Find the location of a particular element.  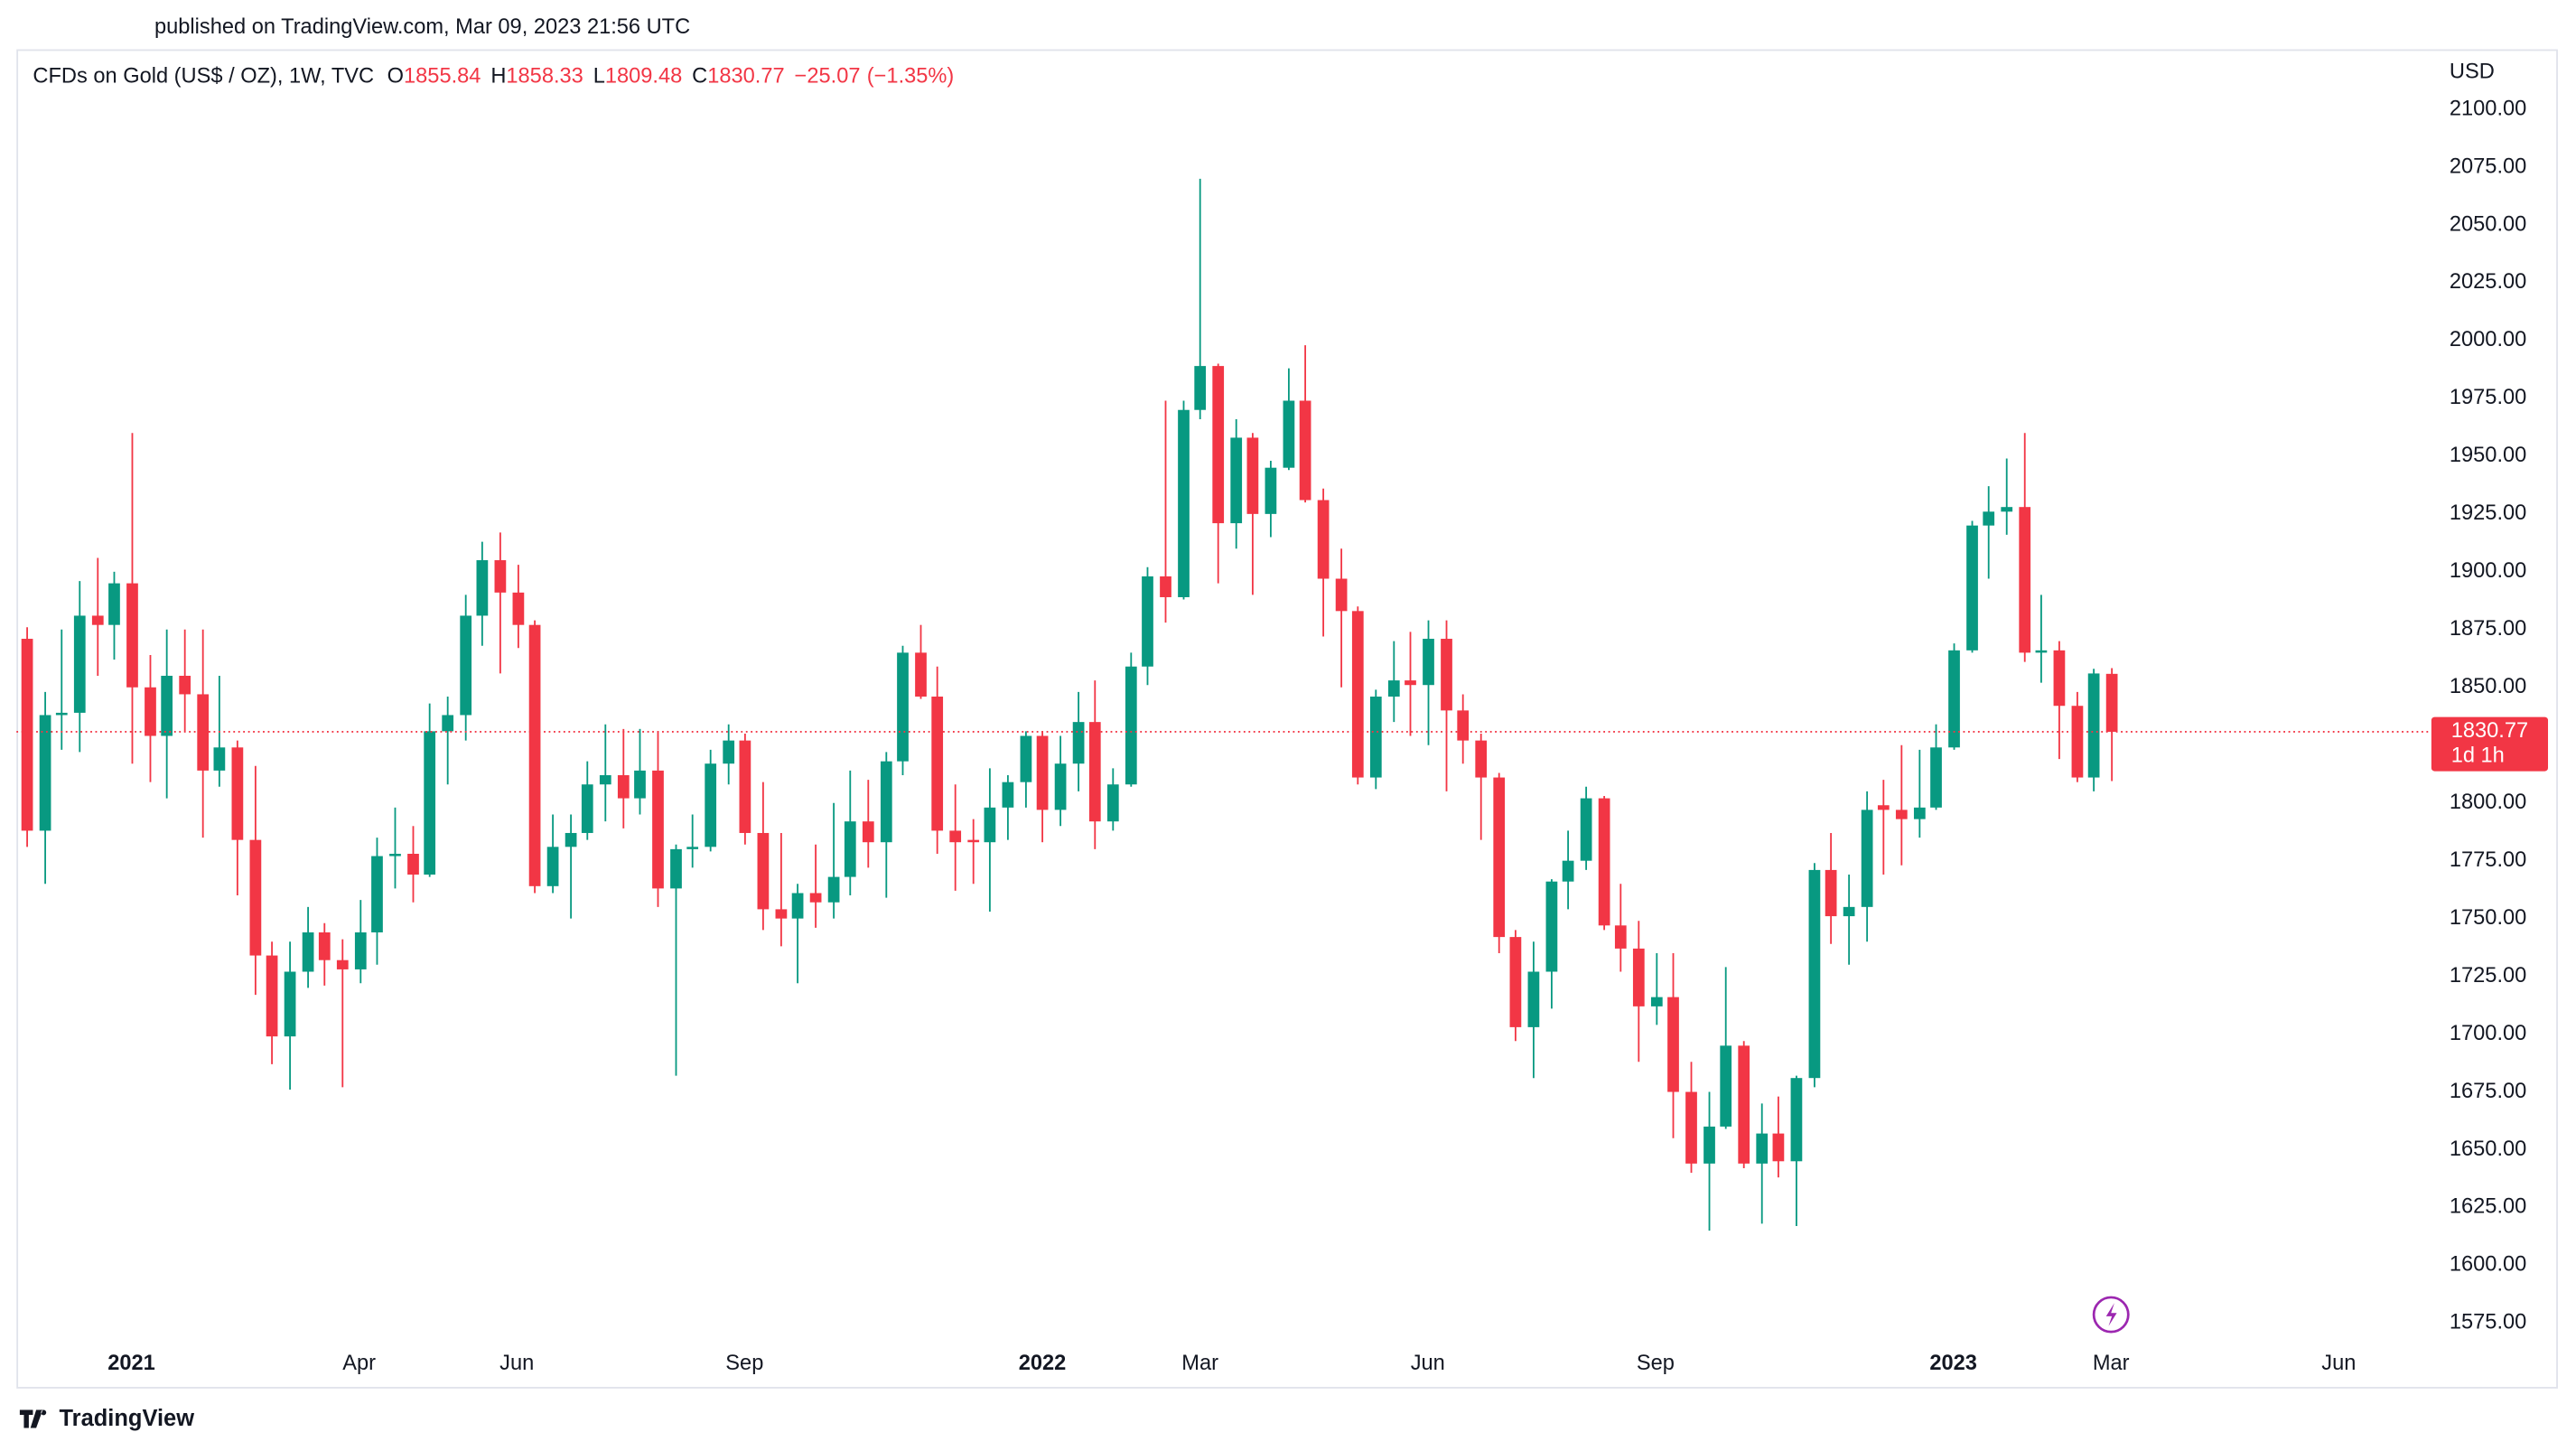

icon-circle is located at coordinates (2111, 1315).